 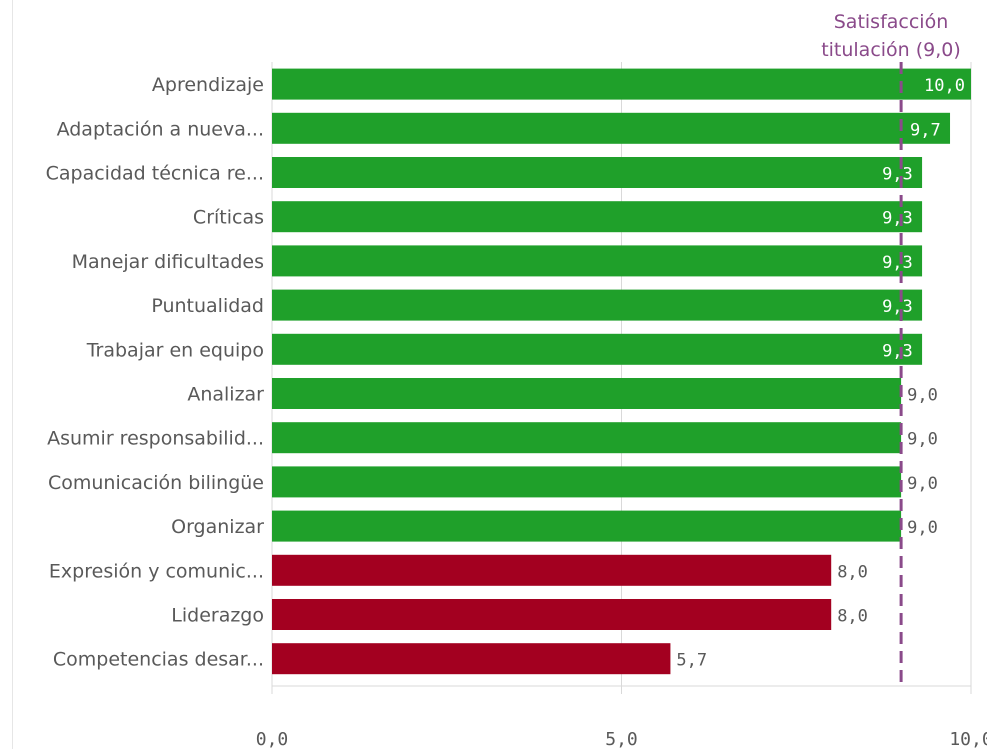 I want to click on category-label: Organizar, so click(x=217, y=527).